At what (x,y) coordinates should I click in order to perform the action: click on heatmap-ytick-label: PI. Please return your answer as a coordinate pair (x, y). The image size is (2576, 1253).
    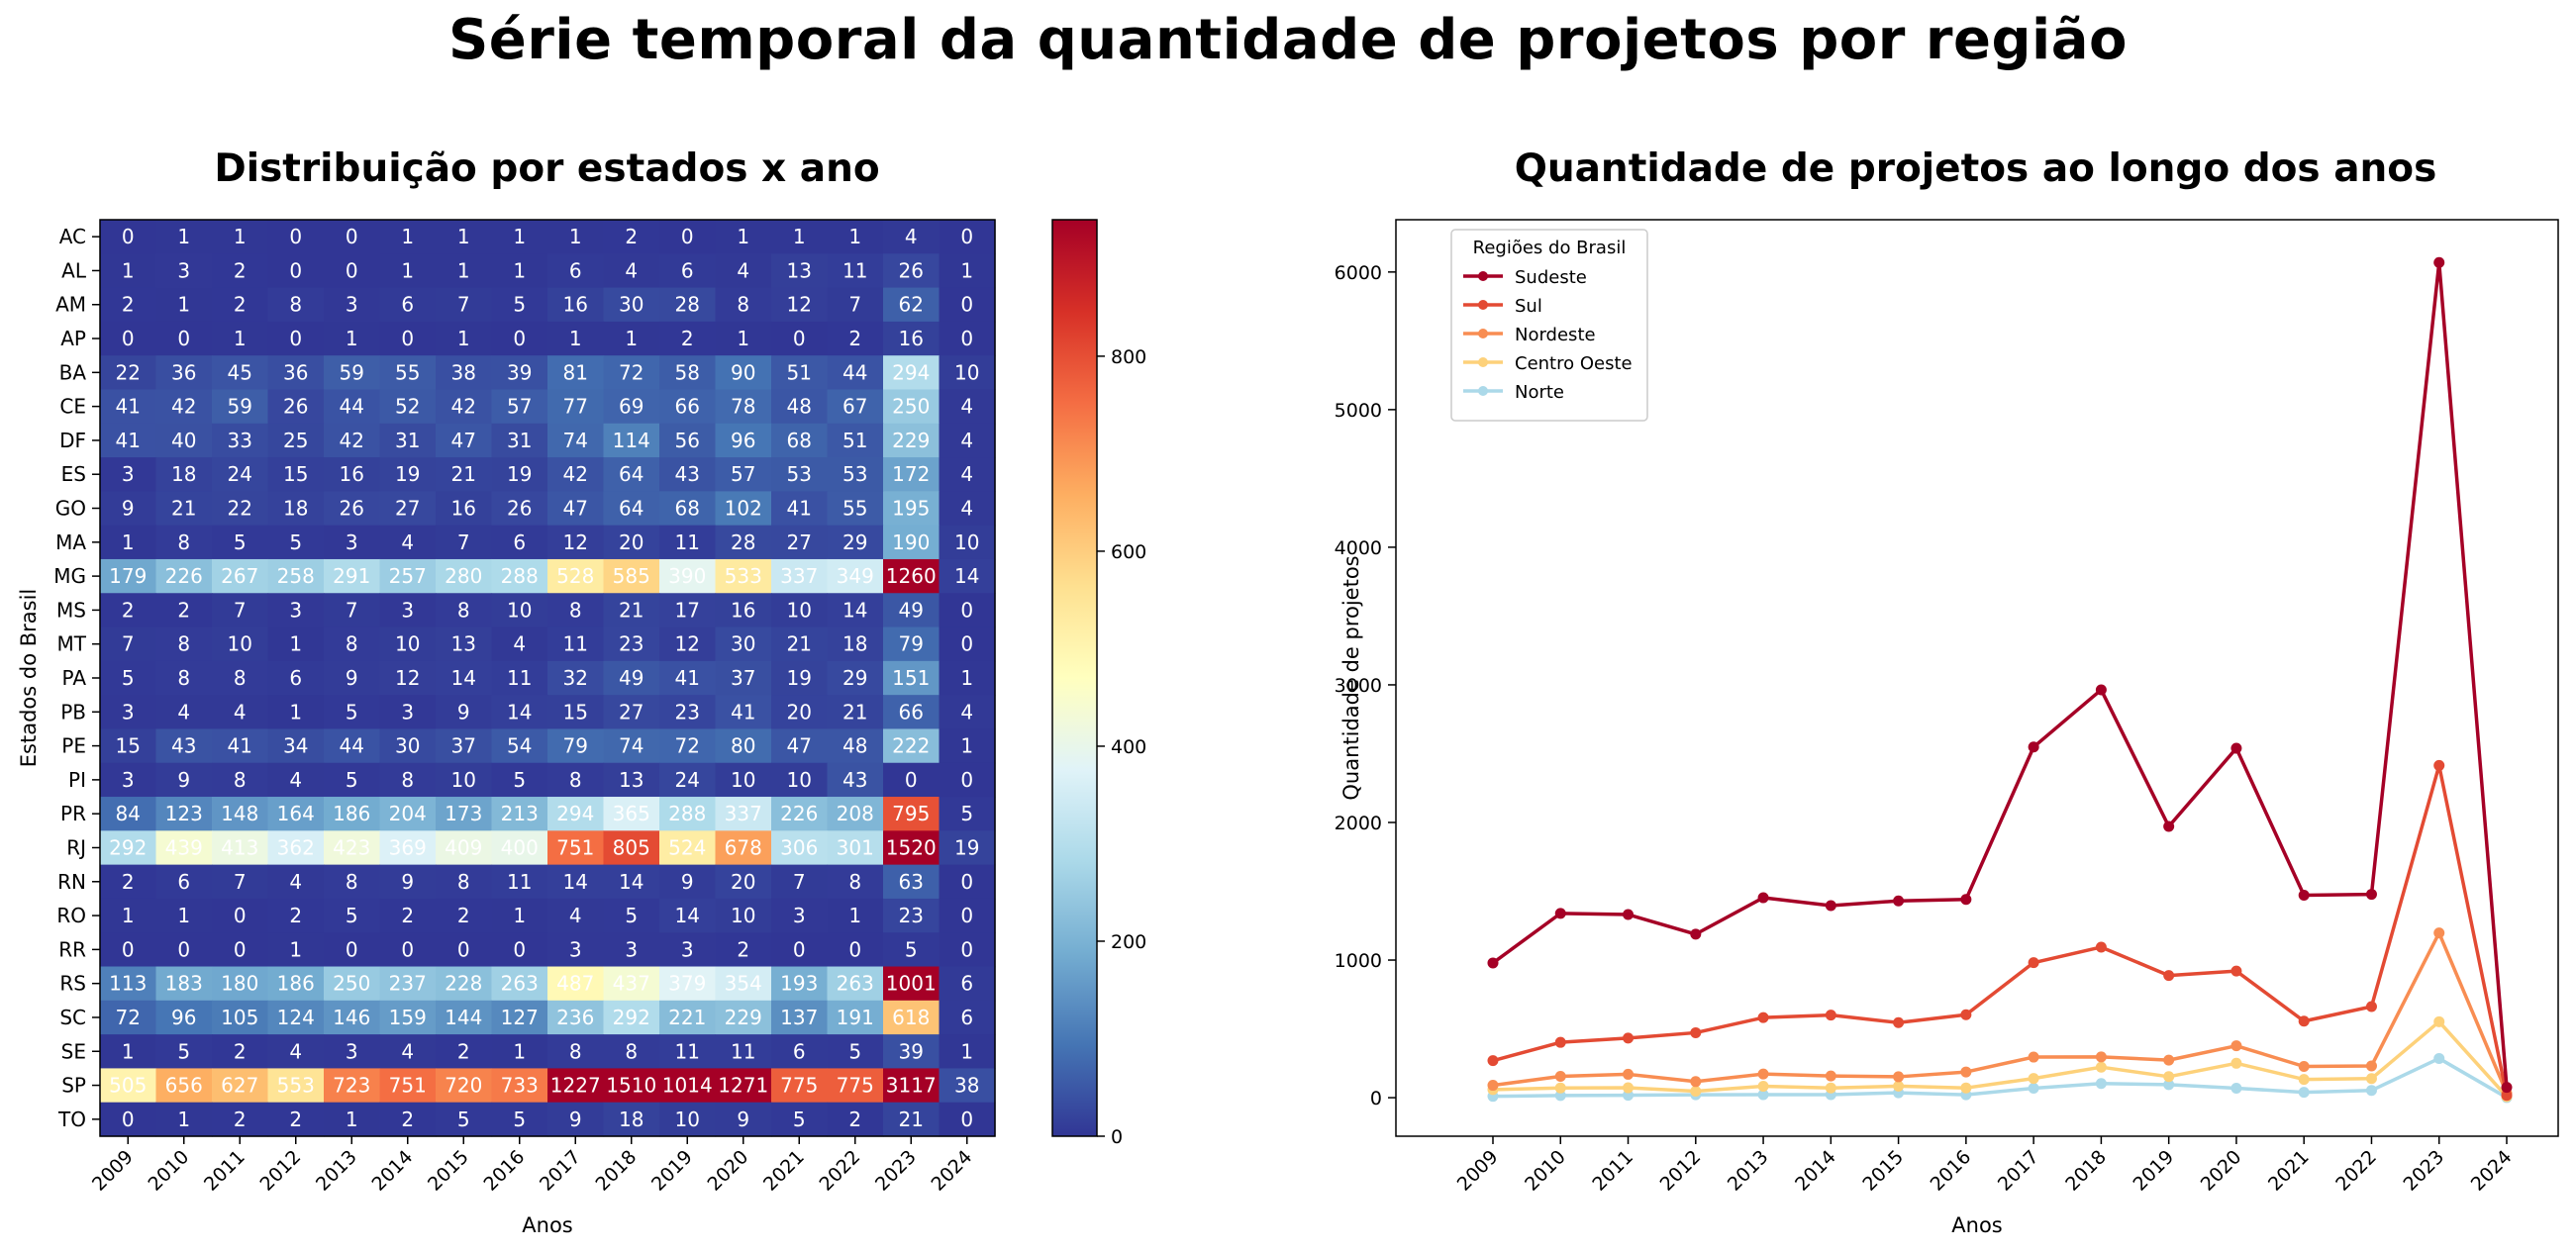
    Looking at the image, I should click on (77, 780).